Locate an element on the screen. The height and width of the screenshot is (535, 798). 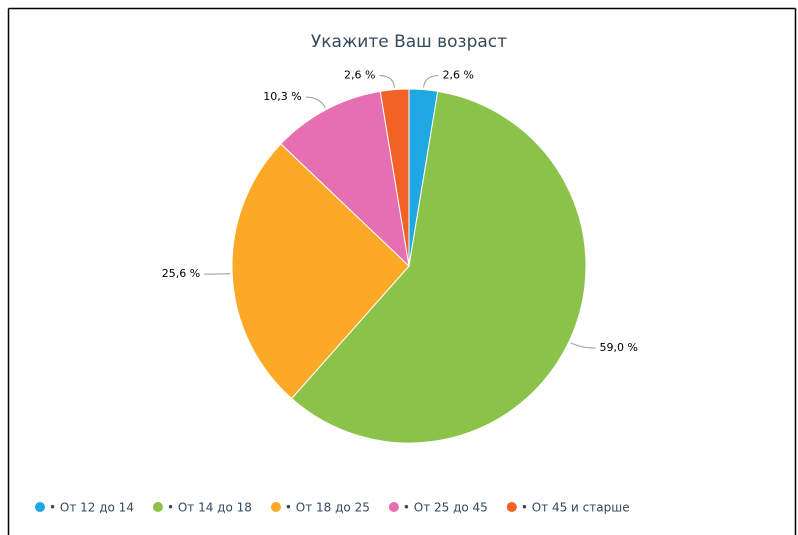
legend-label: • От 14 до 18 is located at coordinates (209, 508).